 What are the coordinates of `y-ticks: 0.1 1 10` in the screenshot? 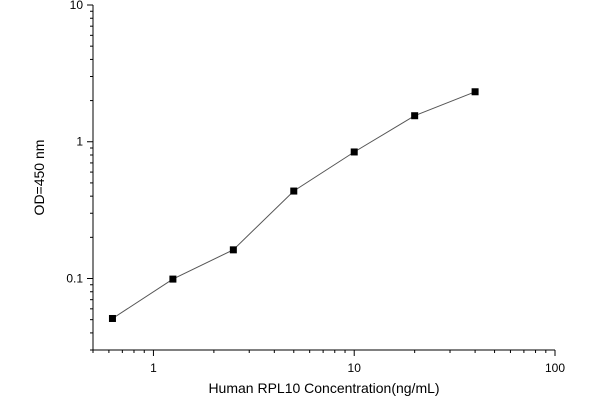 It's located at (79, 175).